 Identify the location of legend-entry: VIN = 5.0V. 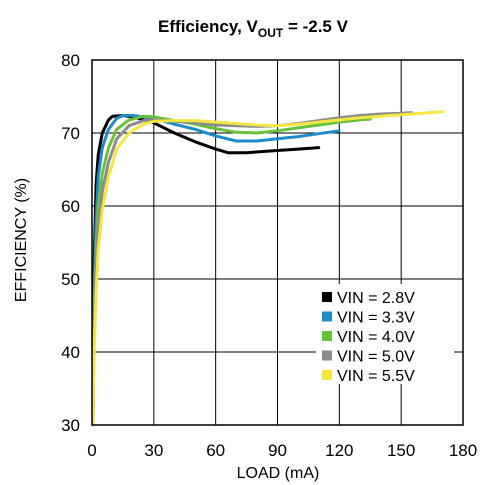
(376, 357).